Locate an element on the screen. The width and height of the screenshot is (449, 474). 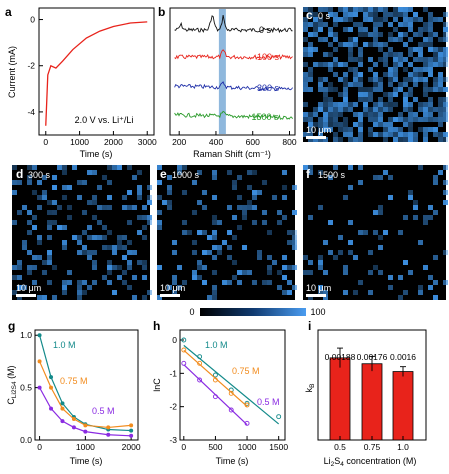
colorbar-gradient is located at coordinates (253, 312).